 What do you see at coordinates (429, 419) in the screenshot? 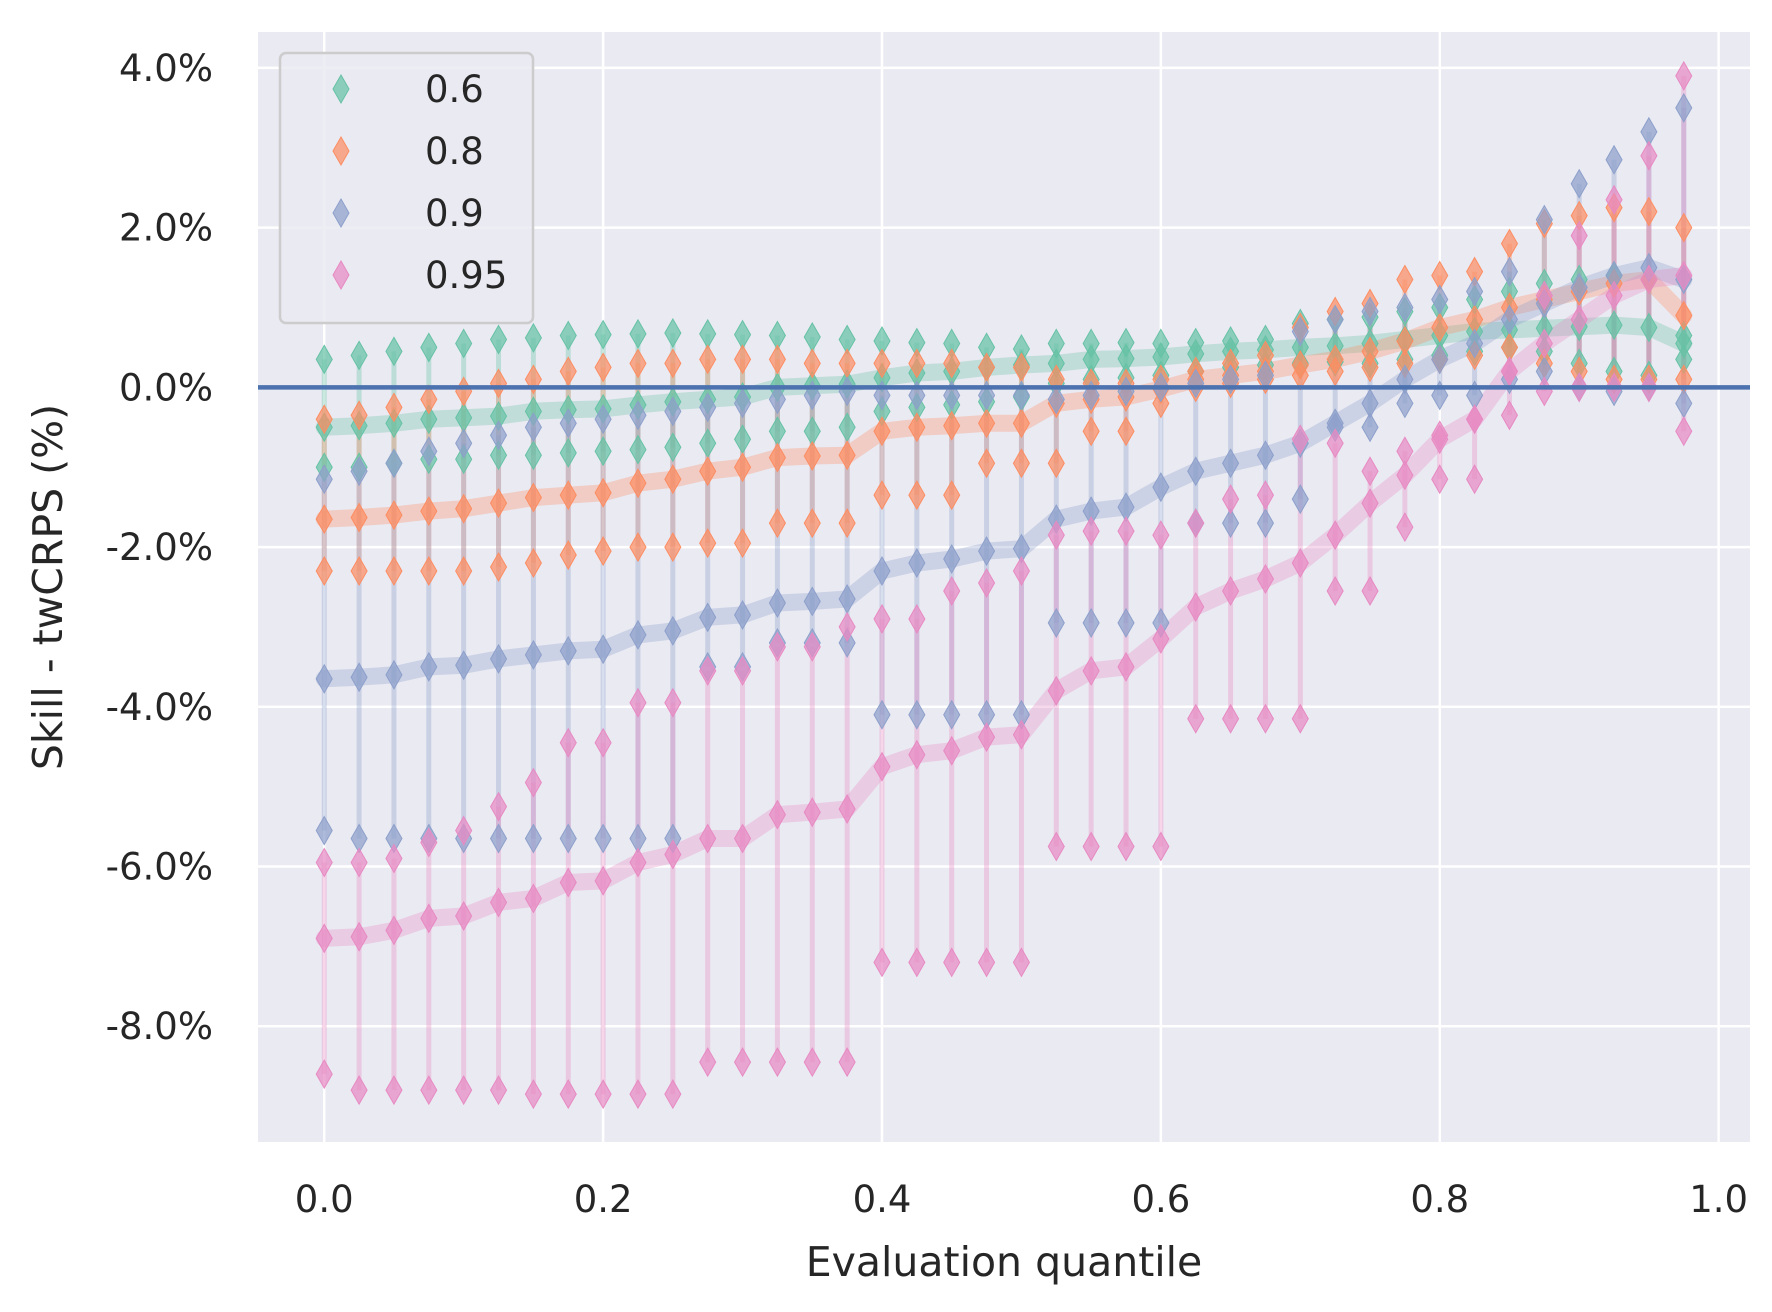
I see `point-mean-0.6` at bounding box center [429, 419].